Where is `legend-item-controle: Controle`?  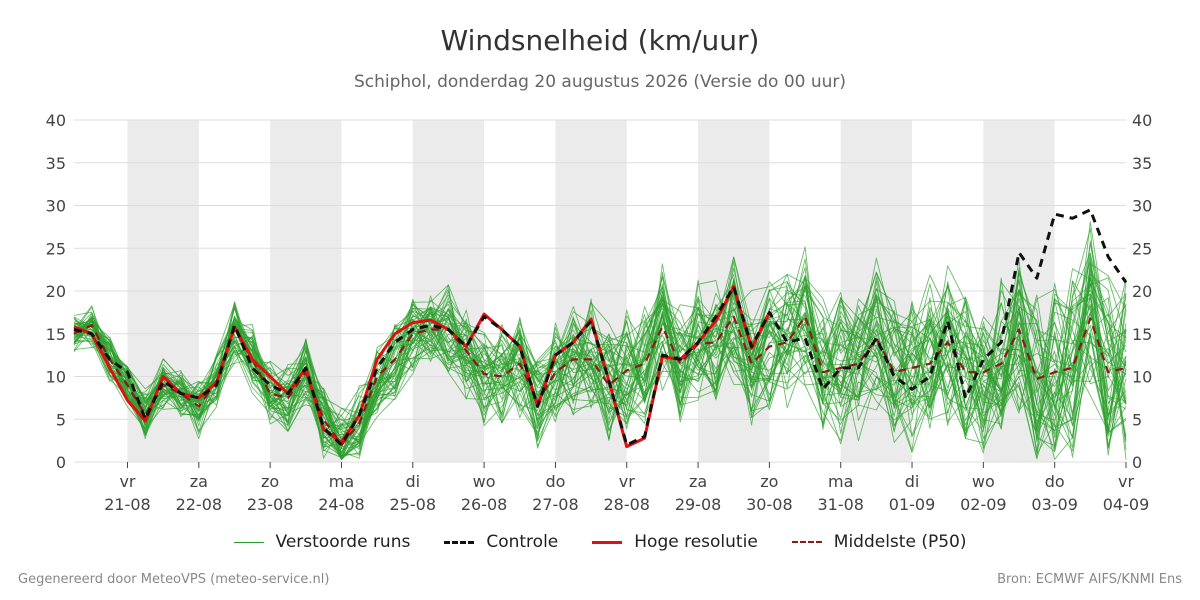 legend-item-controle: Controle is located at coordinates (501, 542).